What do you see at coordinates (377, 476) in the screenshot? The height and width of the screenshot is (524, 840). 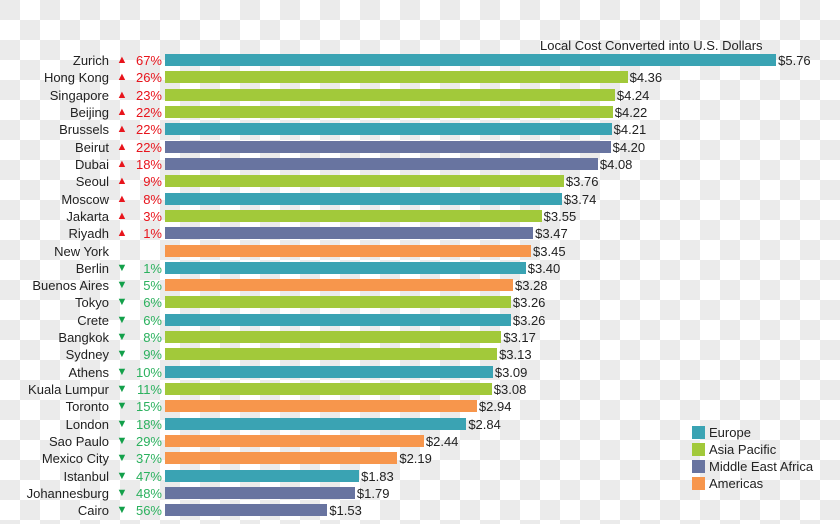 I see `value-label: $1.83` at bounding box center [377, 476].